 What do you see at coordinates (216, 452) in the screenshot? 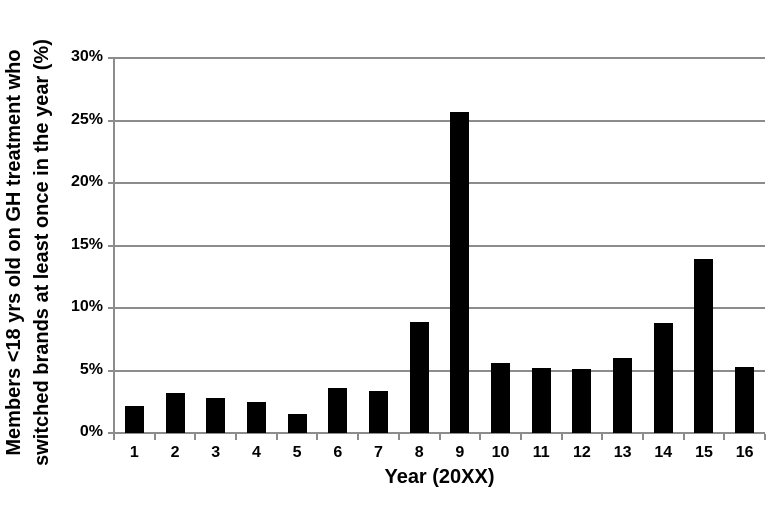
I see `x-tick-label-3: 3` at bounding box center [216, 452].